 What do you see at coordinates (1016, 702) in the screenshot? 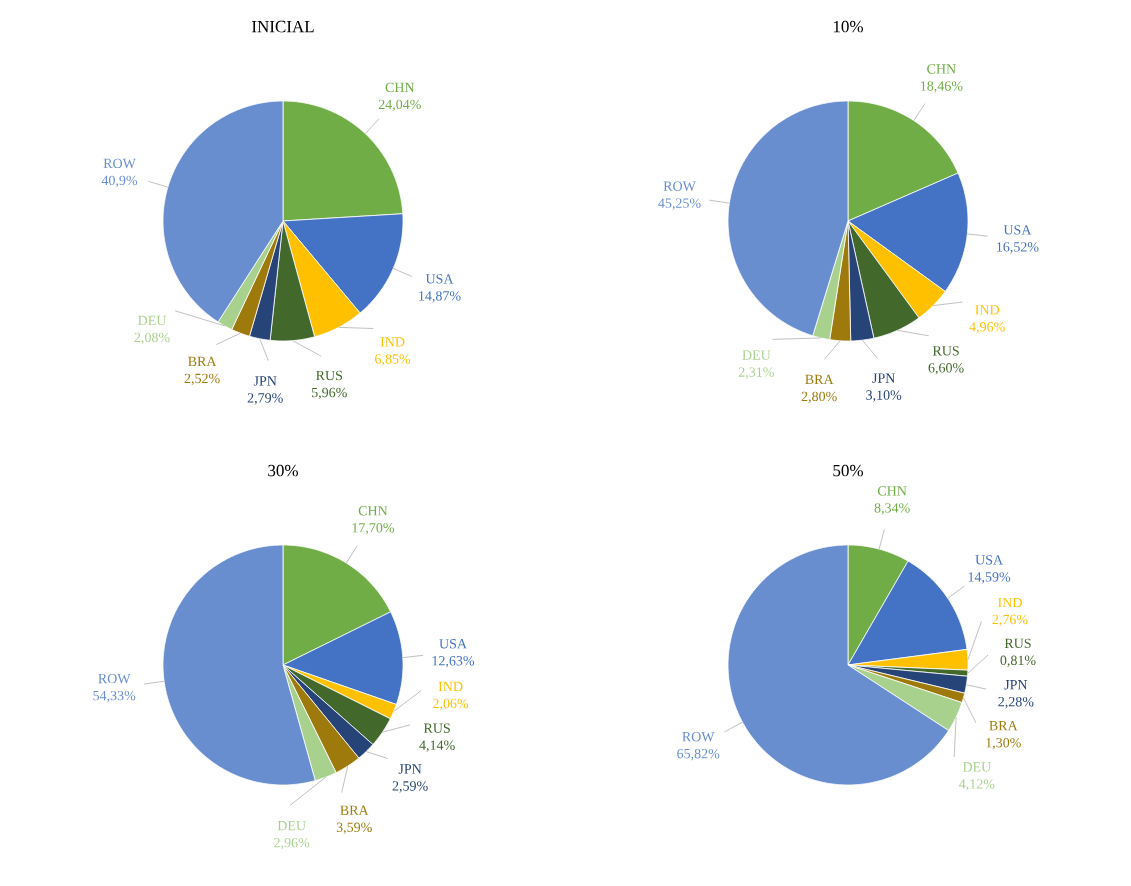
I see `data-label: 2,28%` at bounding box center [1016, 702].